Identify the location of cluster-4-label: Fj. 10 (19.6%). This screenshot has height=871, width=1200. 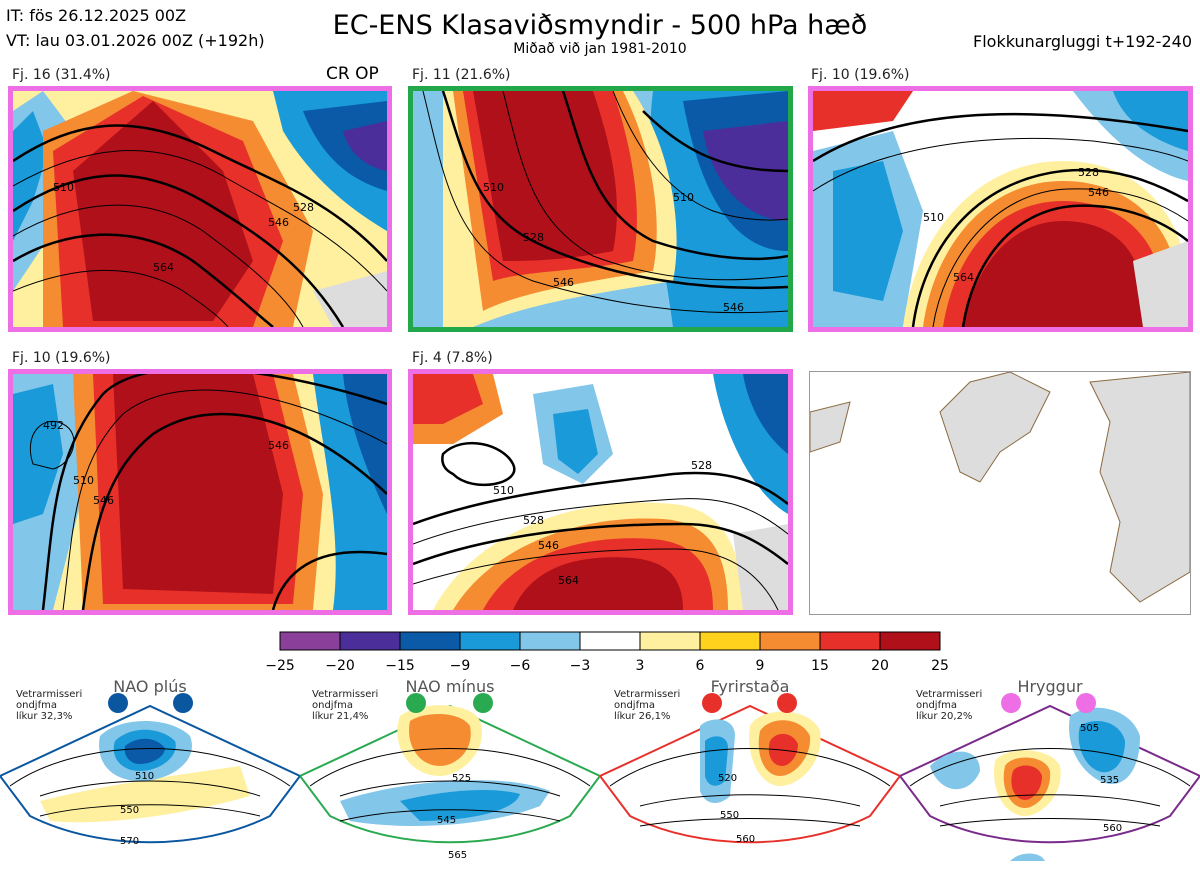
(61, 358).